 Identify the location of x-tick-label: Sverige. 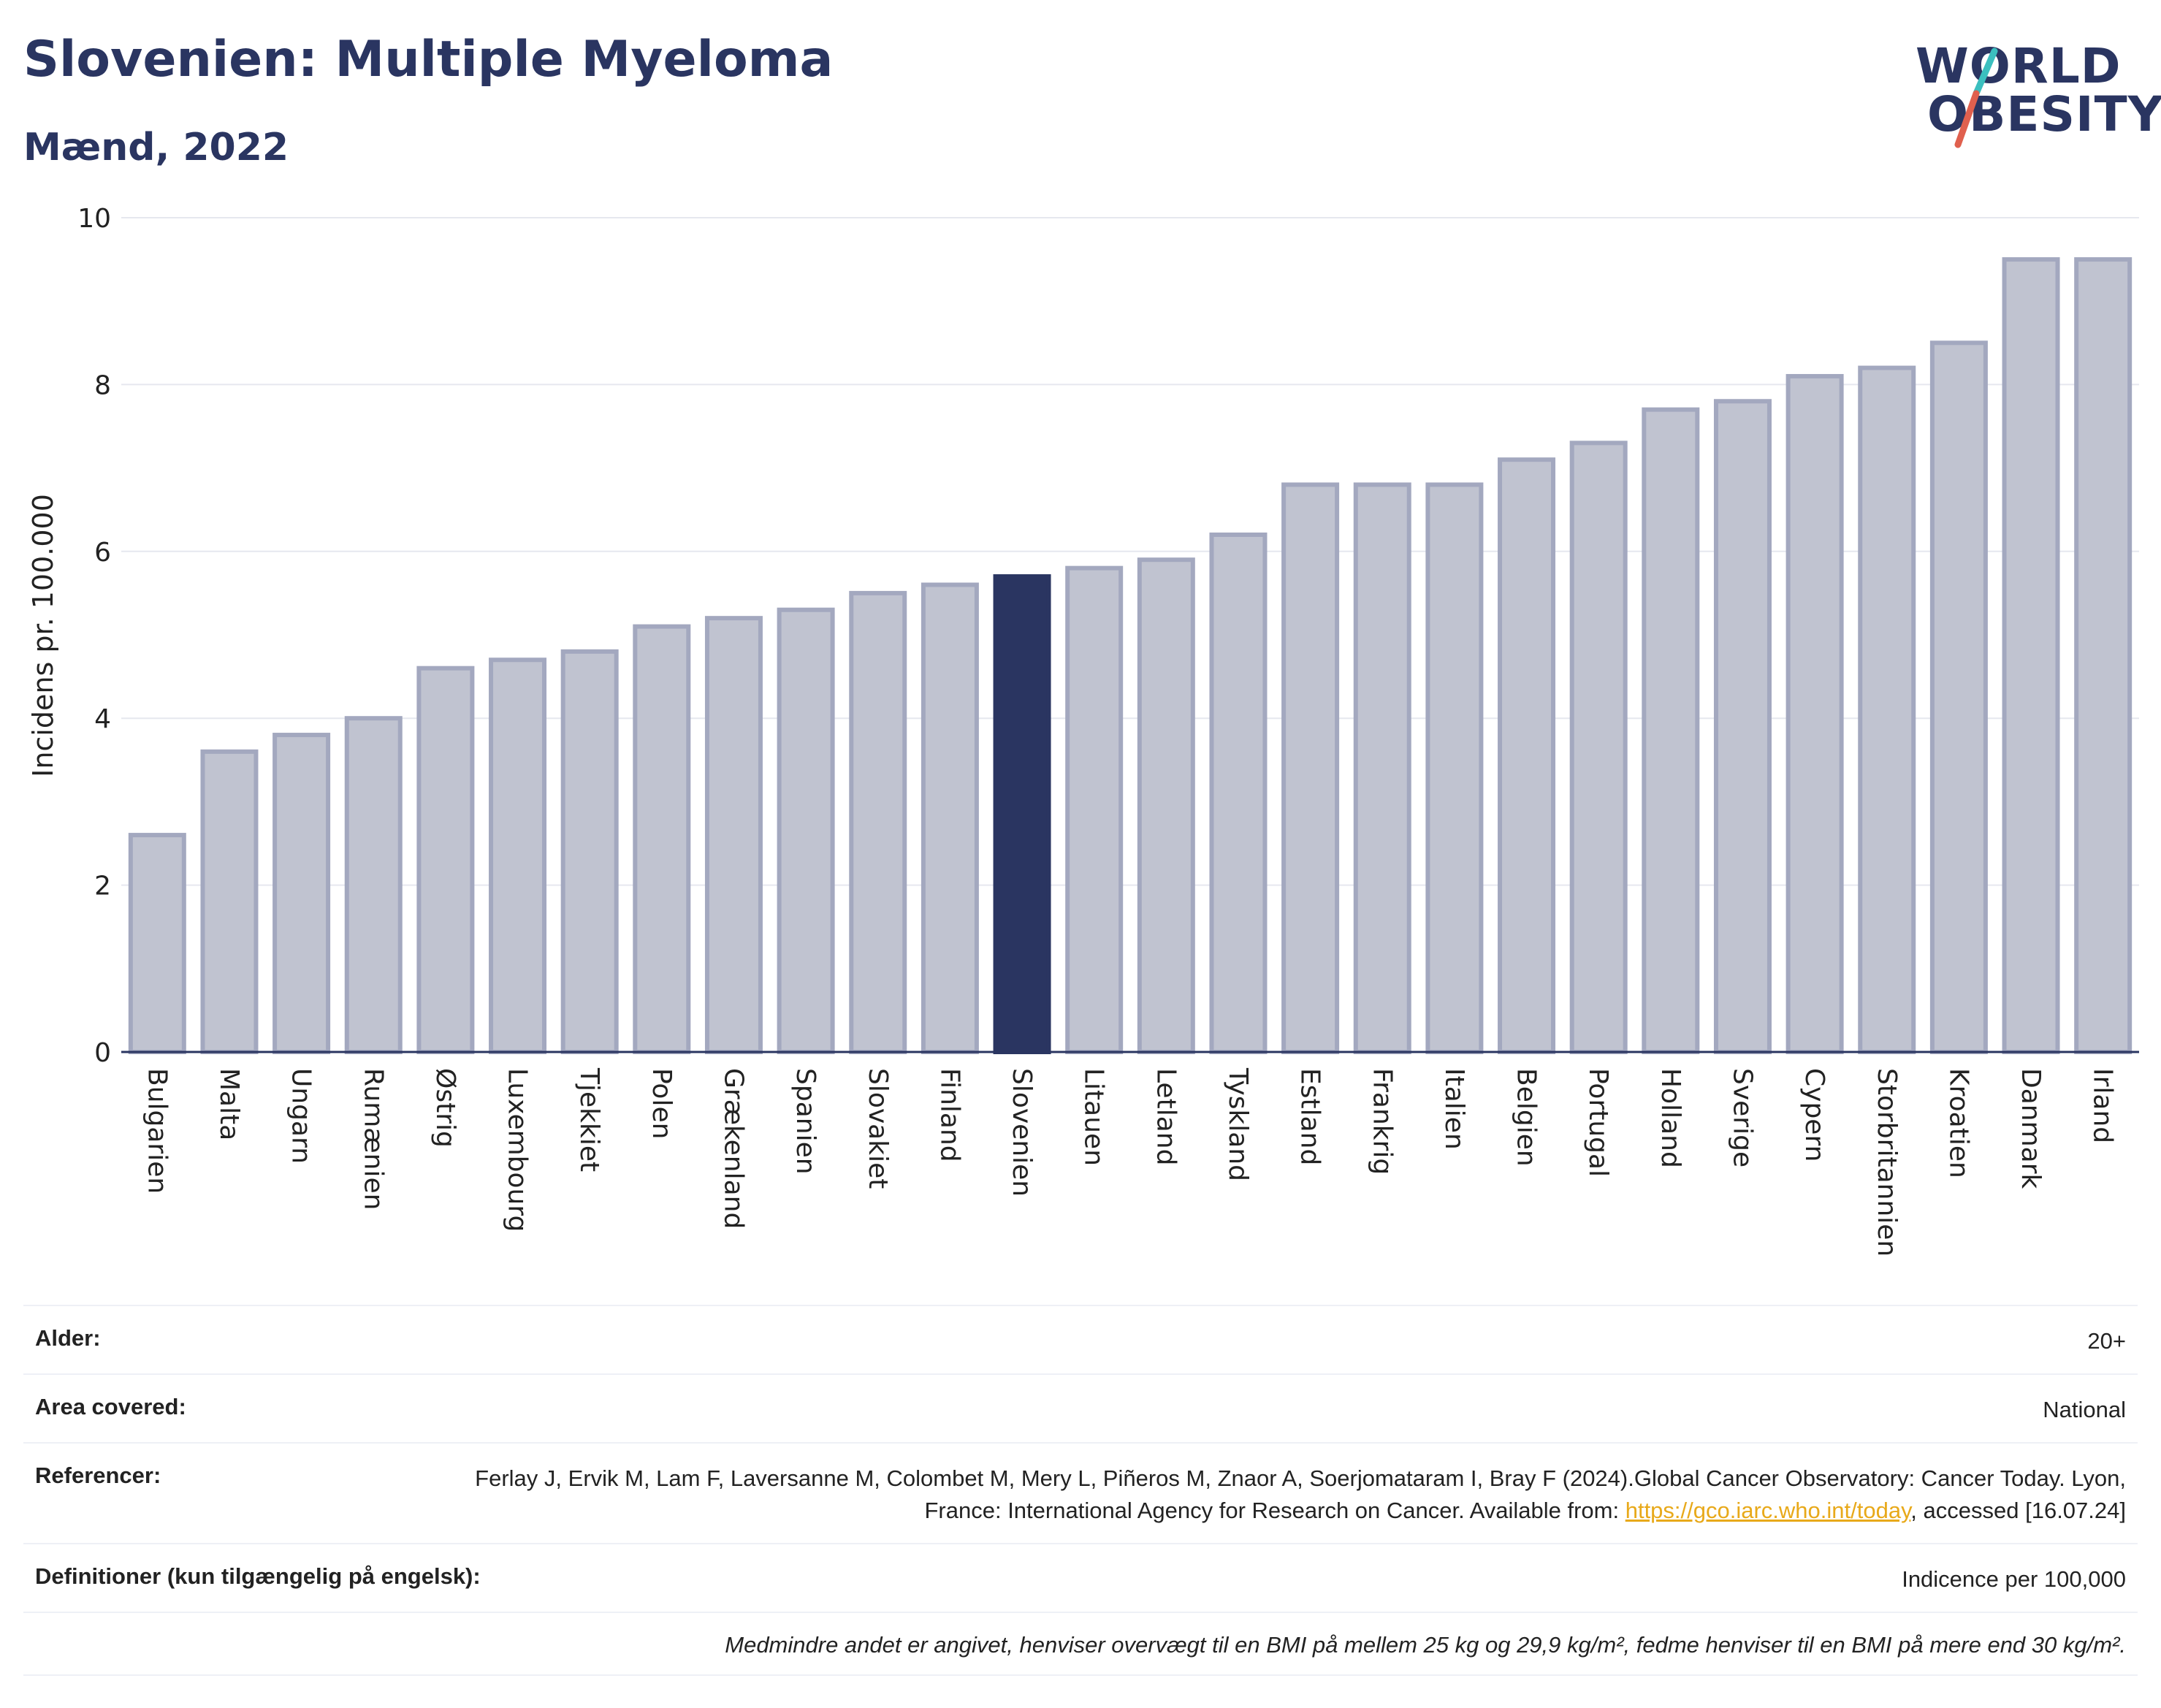
(1742, 1117).